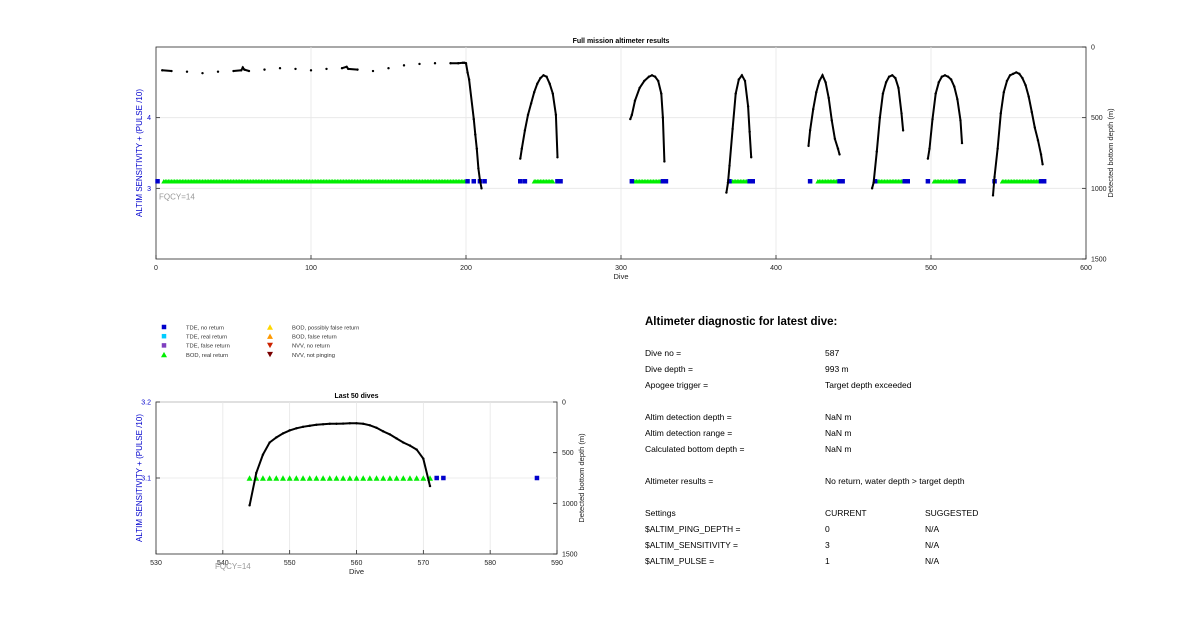 Image resolution: width=1200 pixels, height=622 pixels. I want to click on diagnostic-title: Altimeter diagnostic for latest dive:, so click(741, 322).